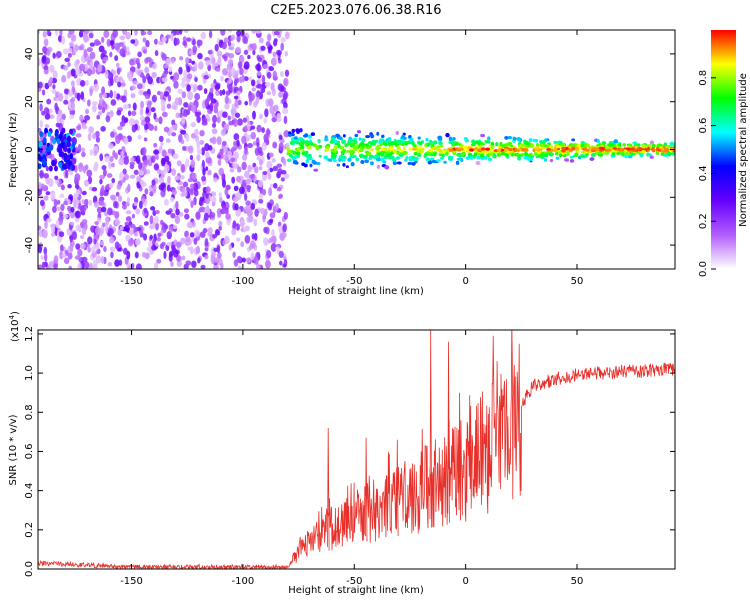 The height and width of the screenshot is (600, 750). I want to click on heatmap-y-axis-label: Frequency (Hz), so click(13, 150).